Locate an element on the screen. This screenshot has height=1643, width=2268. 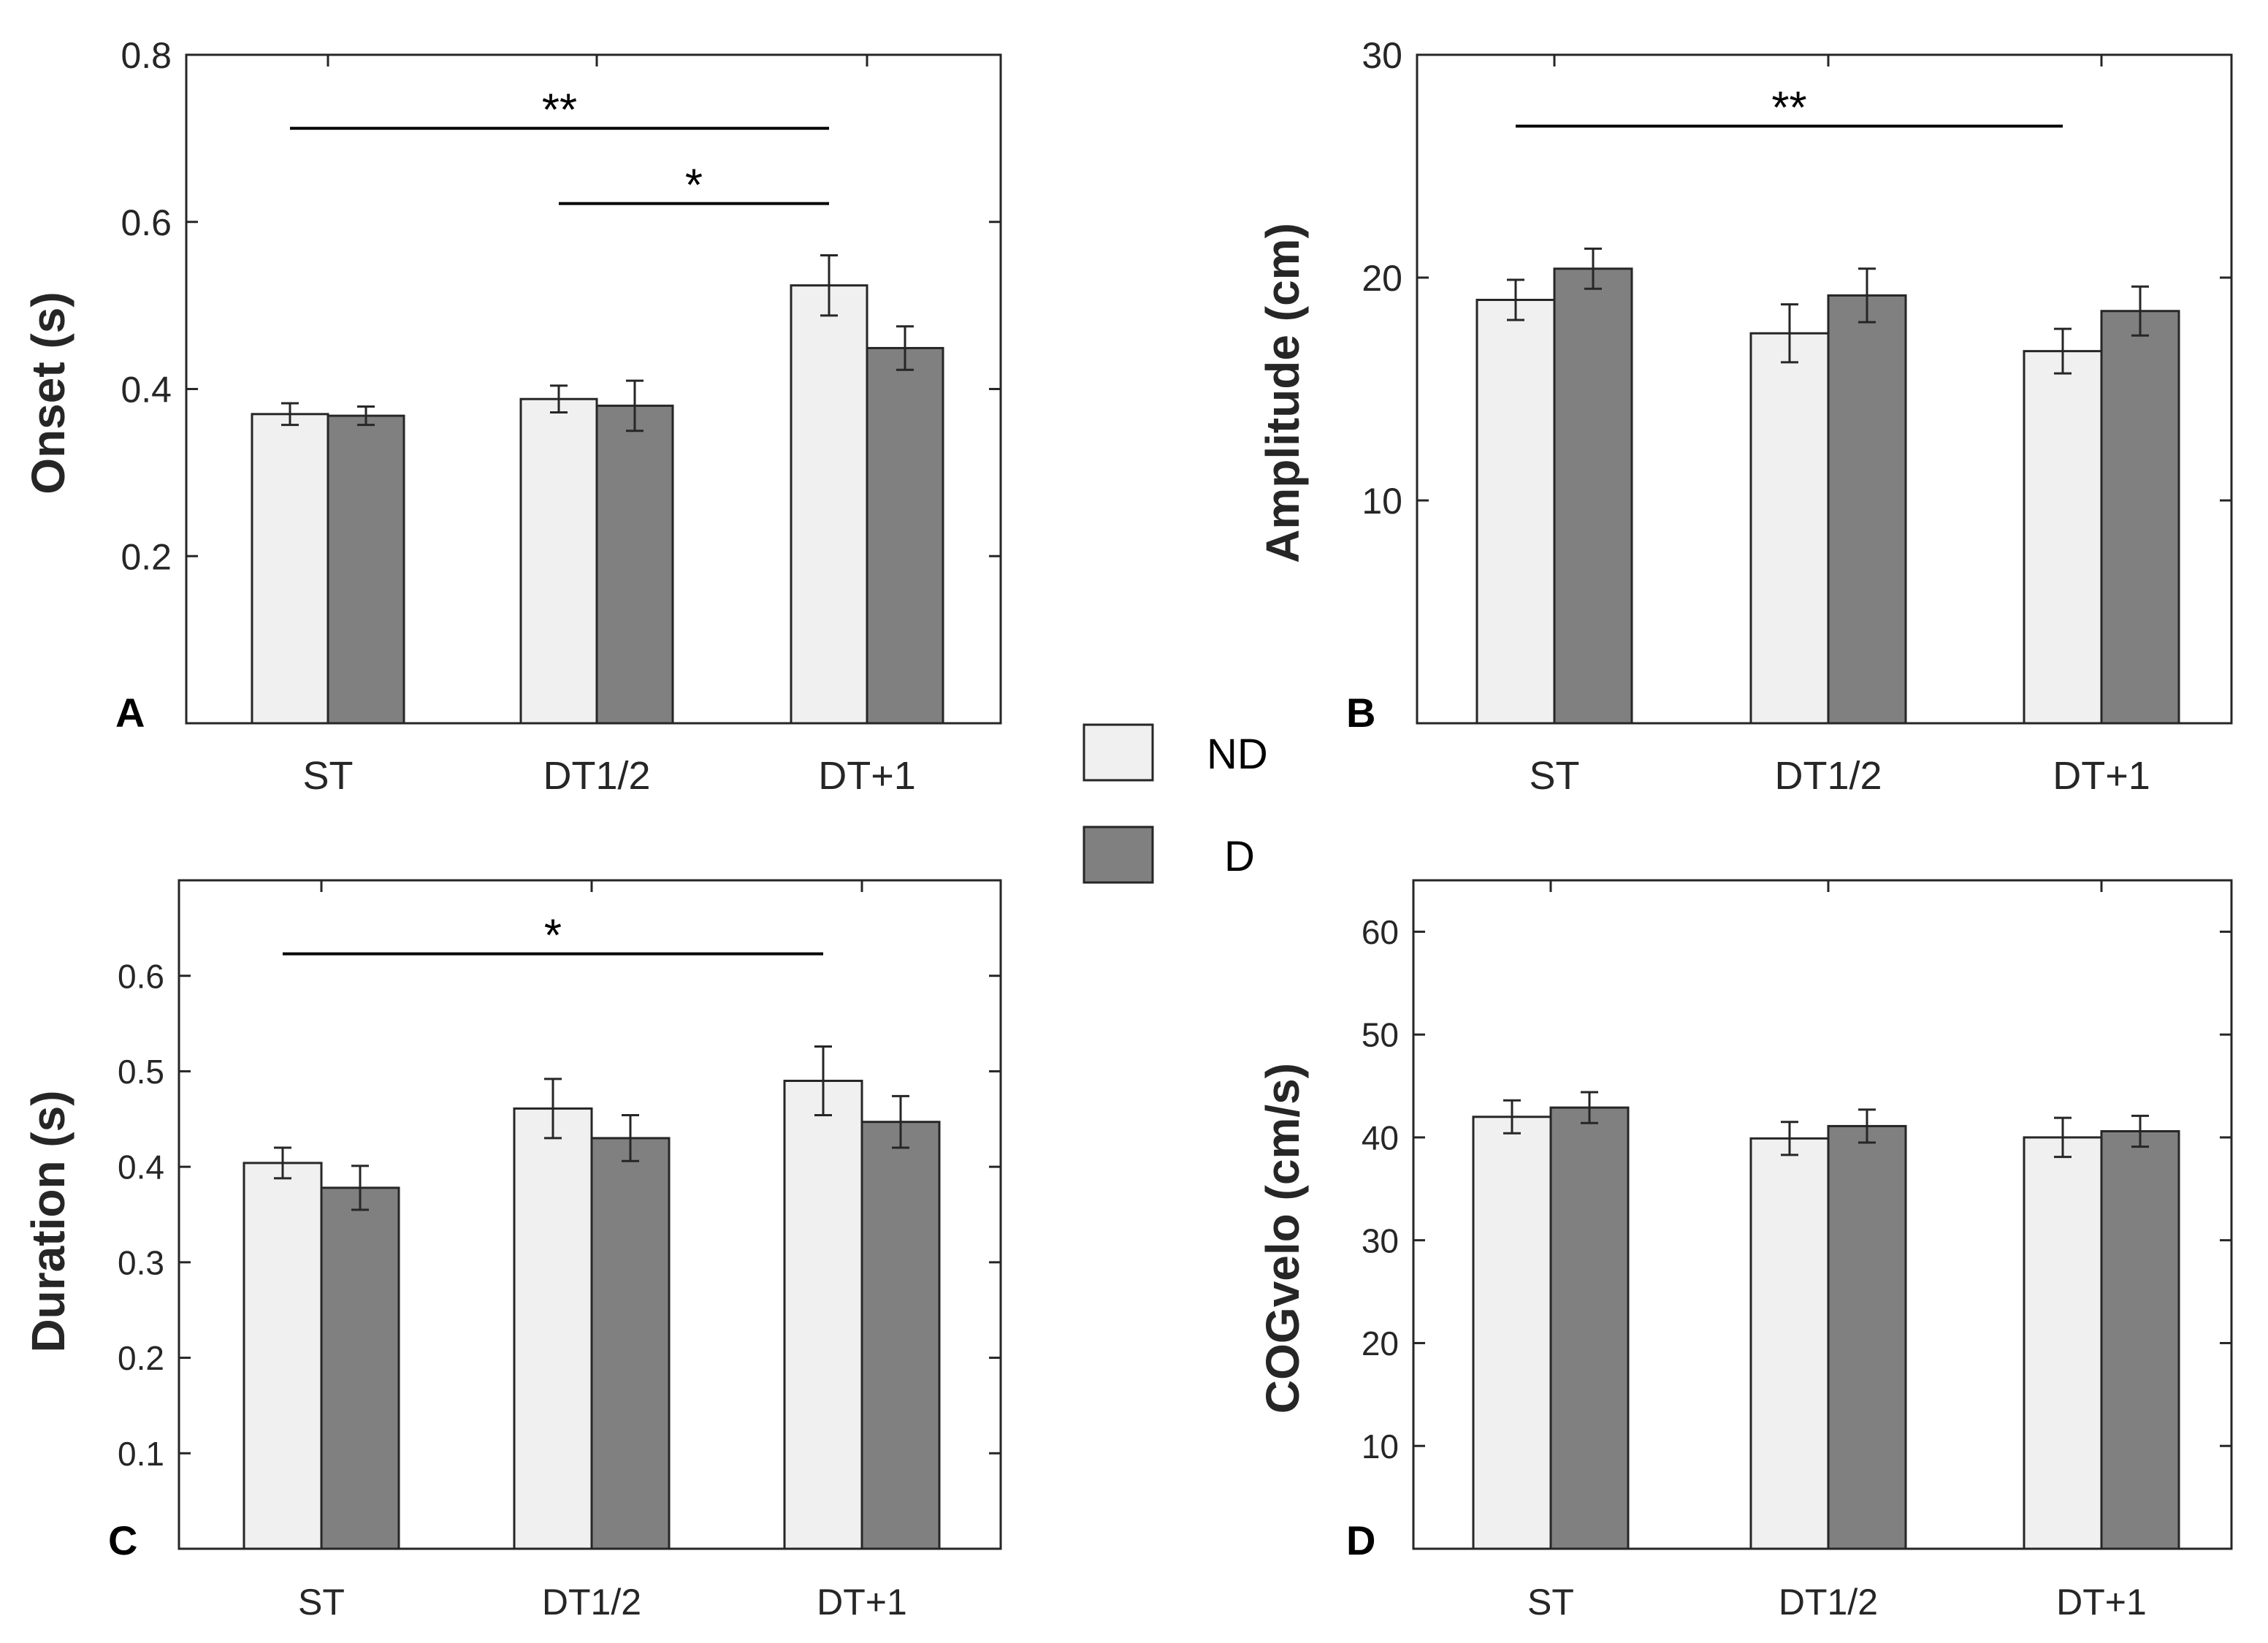
legend-swatch-nd is located at coordinates (1118, 753).